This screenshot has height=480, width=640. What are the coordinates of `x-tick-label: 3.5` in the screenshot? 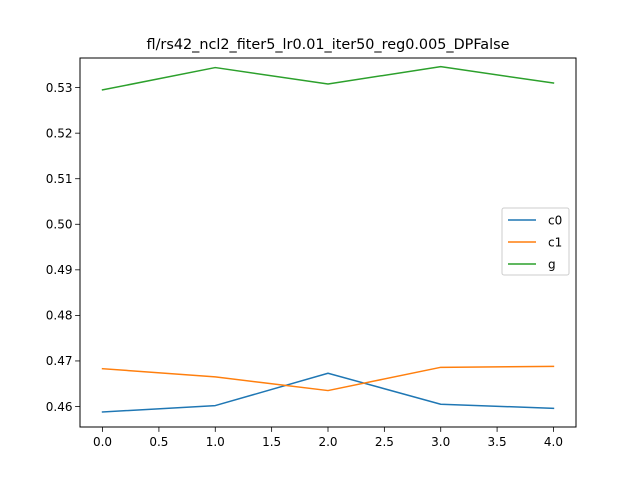 It's located at (497, 442).